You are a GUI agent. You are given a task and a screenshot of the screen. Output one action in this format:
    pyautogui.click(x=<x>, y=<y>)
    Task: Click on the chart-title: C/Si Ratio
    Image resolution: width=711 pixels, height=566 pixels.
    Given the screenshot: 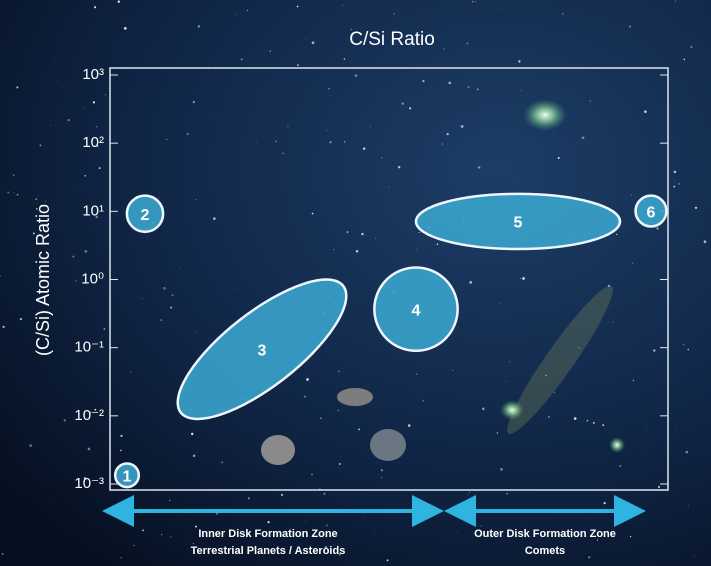 What is the action you would take?
    pyautogui.click(x=392, y=39)
    